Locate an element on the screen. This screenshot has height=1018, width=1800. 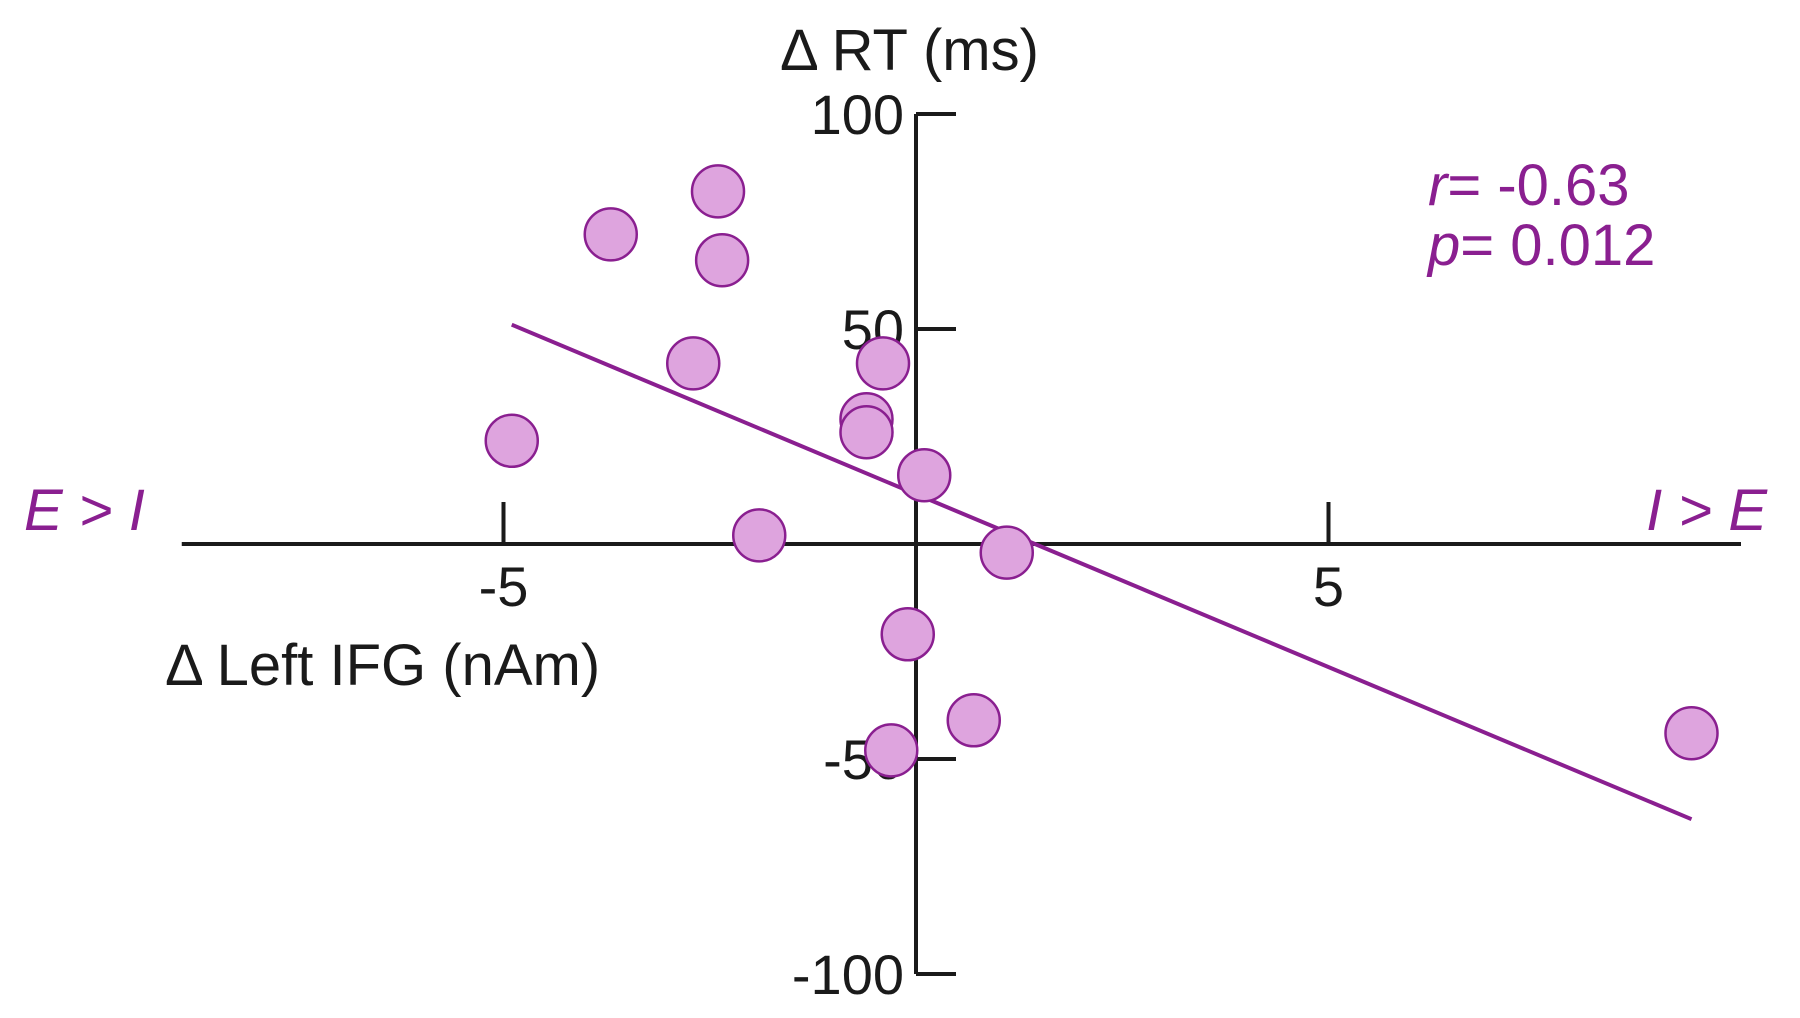
y-axis-title: Δ RT (ms) is located at coordinates (909, 50).